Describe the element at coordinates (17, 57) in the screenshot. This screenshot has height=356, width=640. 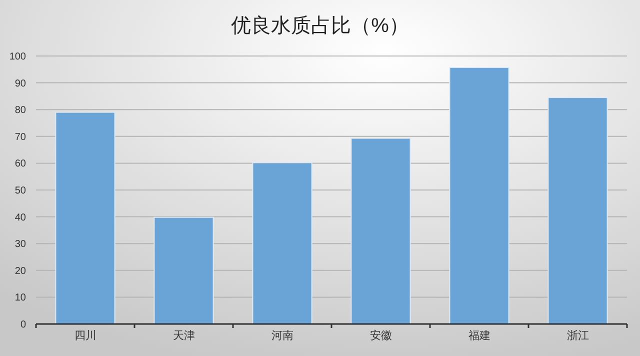
I see `ytick: 100` at that location.